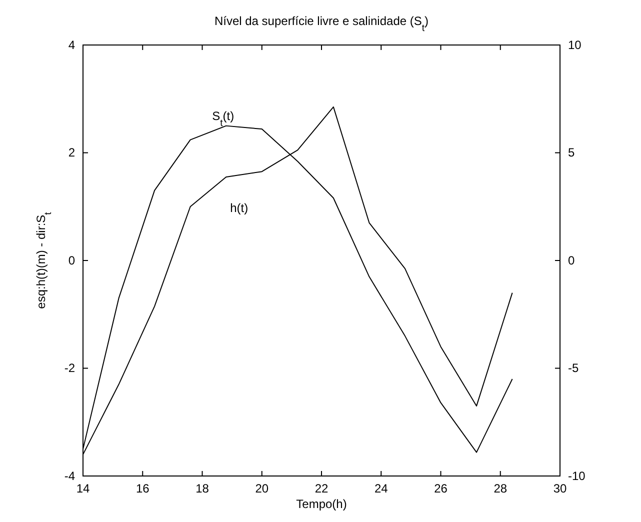 The width and height of the screenshot is (641, 522). I want to click on series-label: h(t), so click(239, 207).